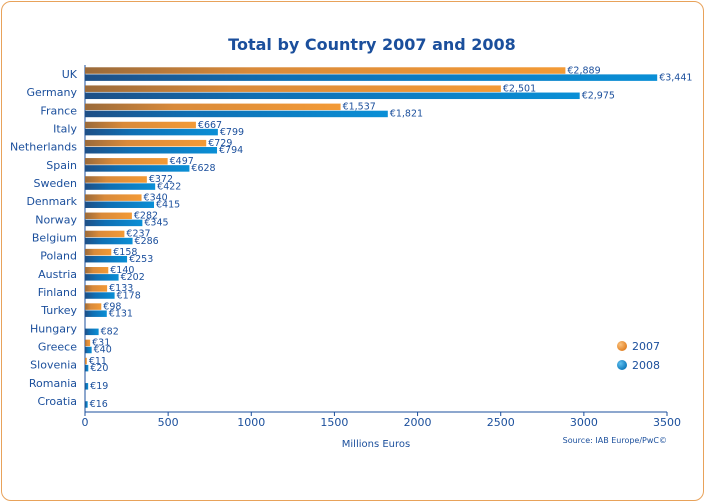  I want to click on value-label-2008: €3,441, so click(675, 77).